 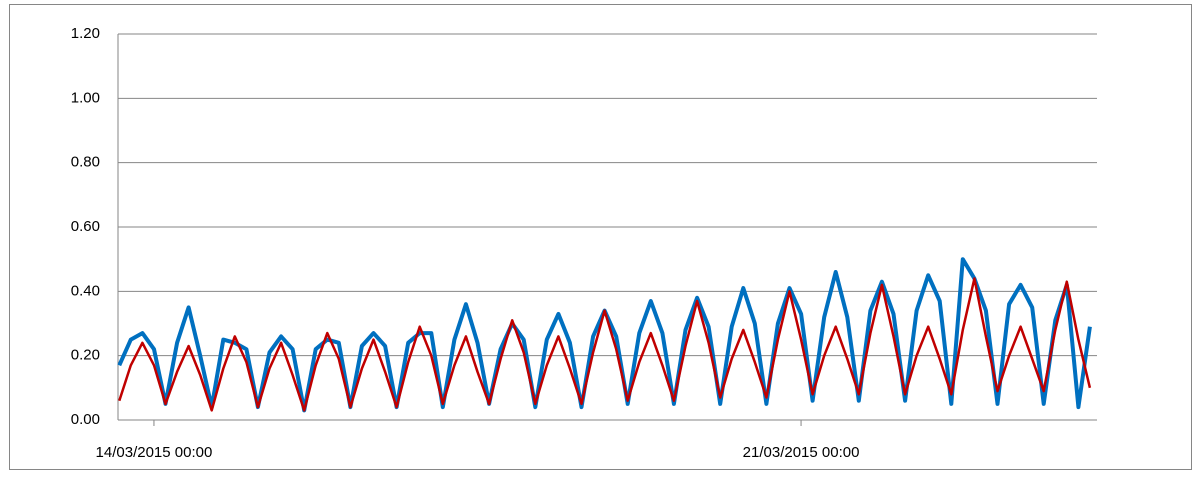 What do you see at coordinates (801, 452) in the screenshot?
I see `x-tick-label: 21/03/2015 00:00` at bounding box center [801, 452].